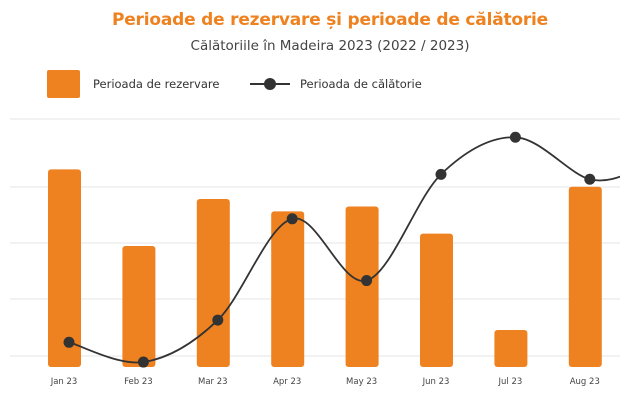 Image resolution: width=620 pixels, height=400 pixels. Describe the element at coordinates (64, 382) in the screenshot. I see `x-tick-label: Jan 23` at that location.